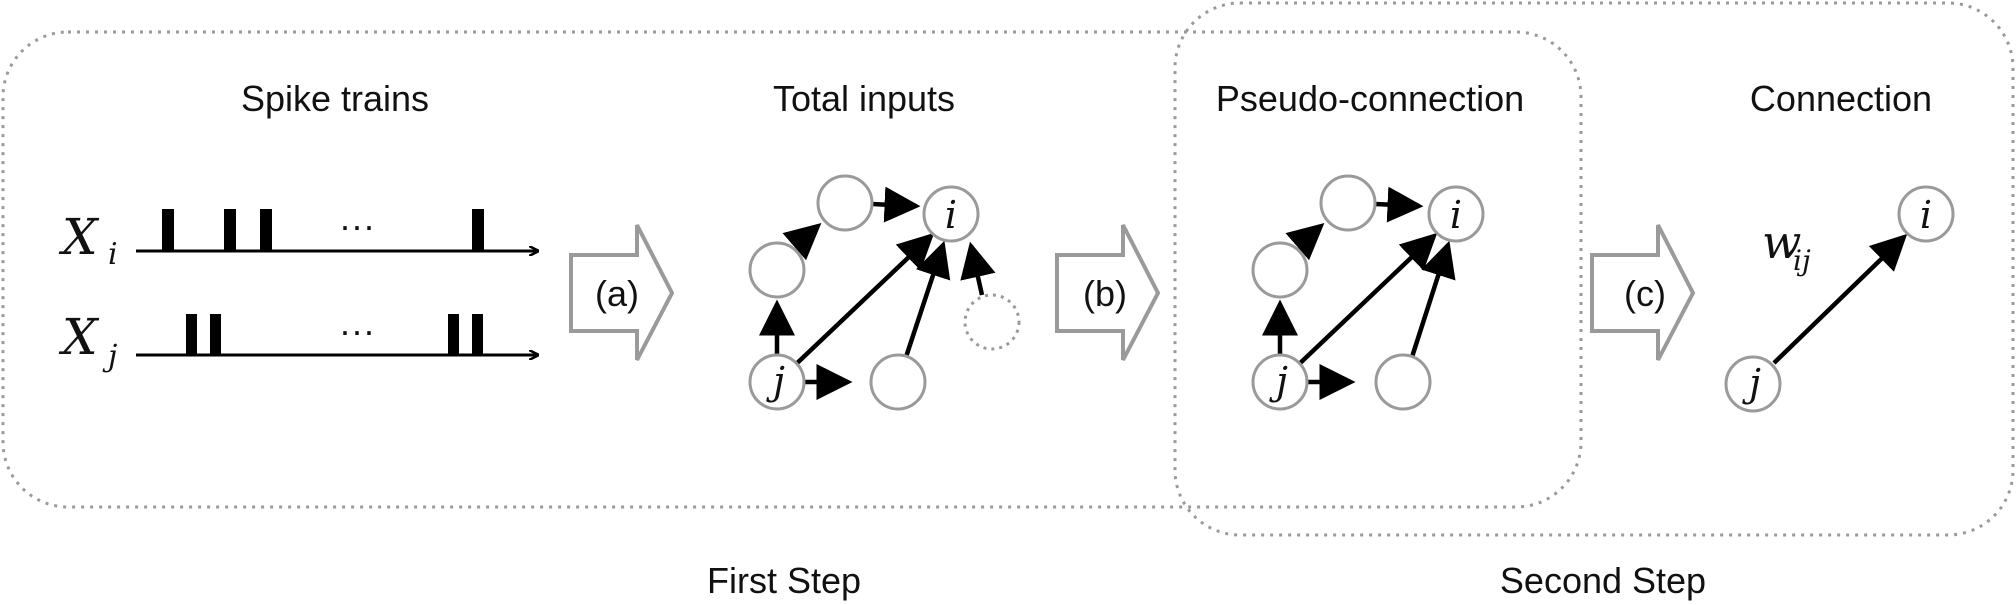 Image resolution: width=2016 pixels, height=605 pixels. I want to click on xj-label-base: X, so click(79, 337).